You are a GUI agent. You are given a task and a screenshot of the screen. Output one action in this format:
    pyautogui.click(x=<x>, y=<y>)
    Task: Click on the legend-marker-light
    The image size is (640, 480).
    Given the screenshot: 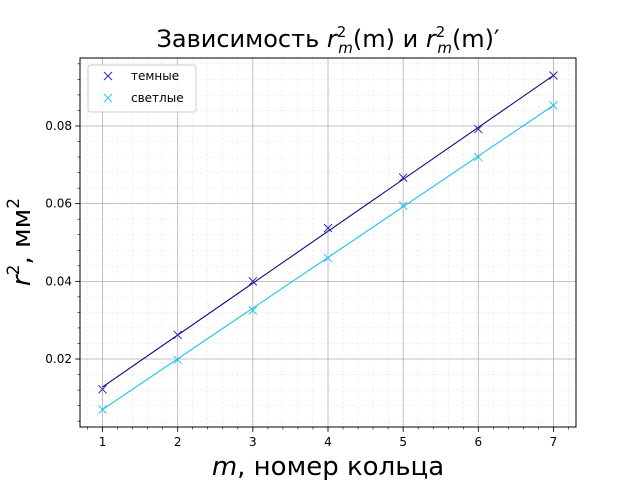 What is the action you would take?
    pyautogui.click(x=108, y=98)
    